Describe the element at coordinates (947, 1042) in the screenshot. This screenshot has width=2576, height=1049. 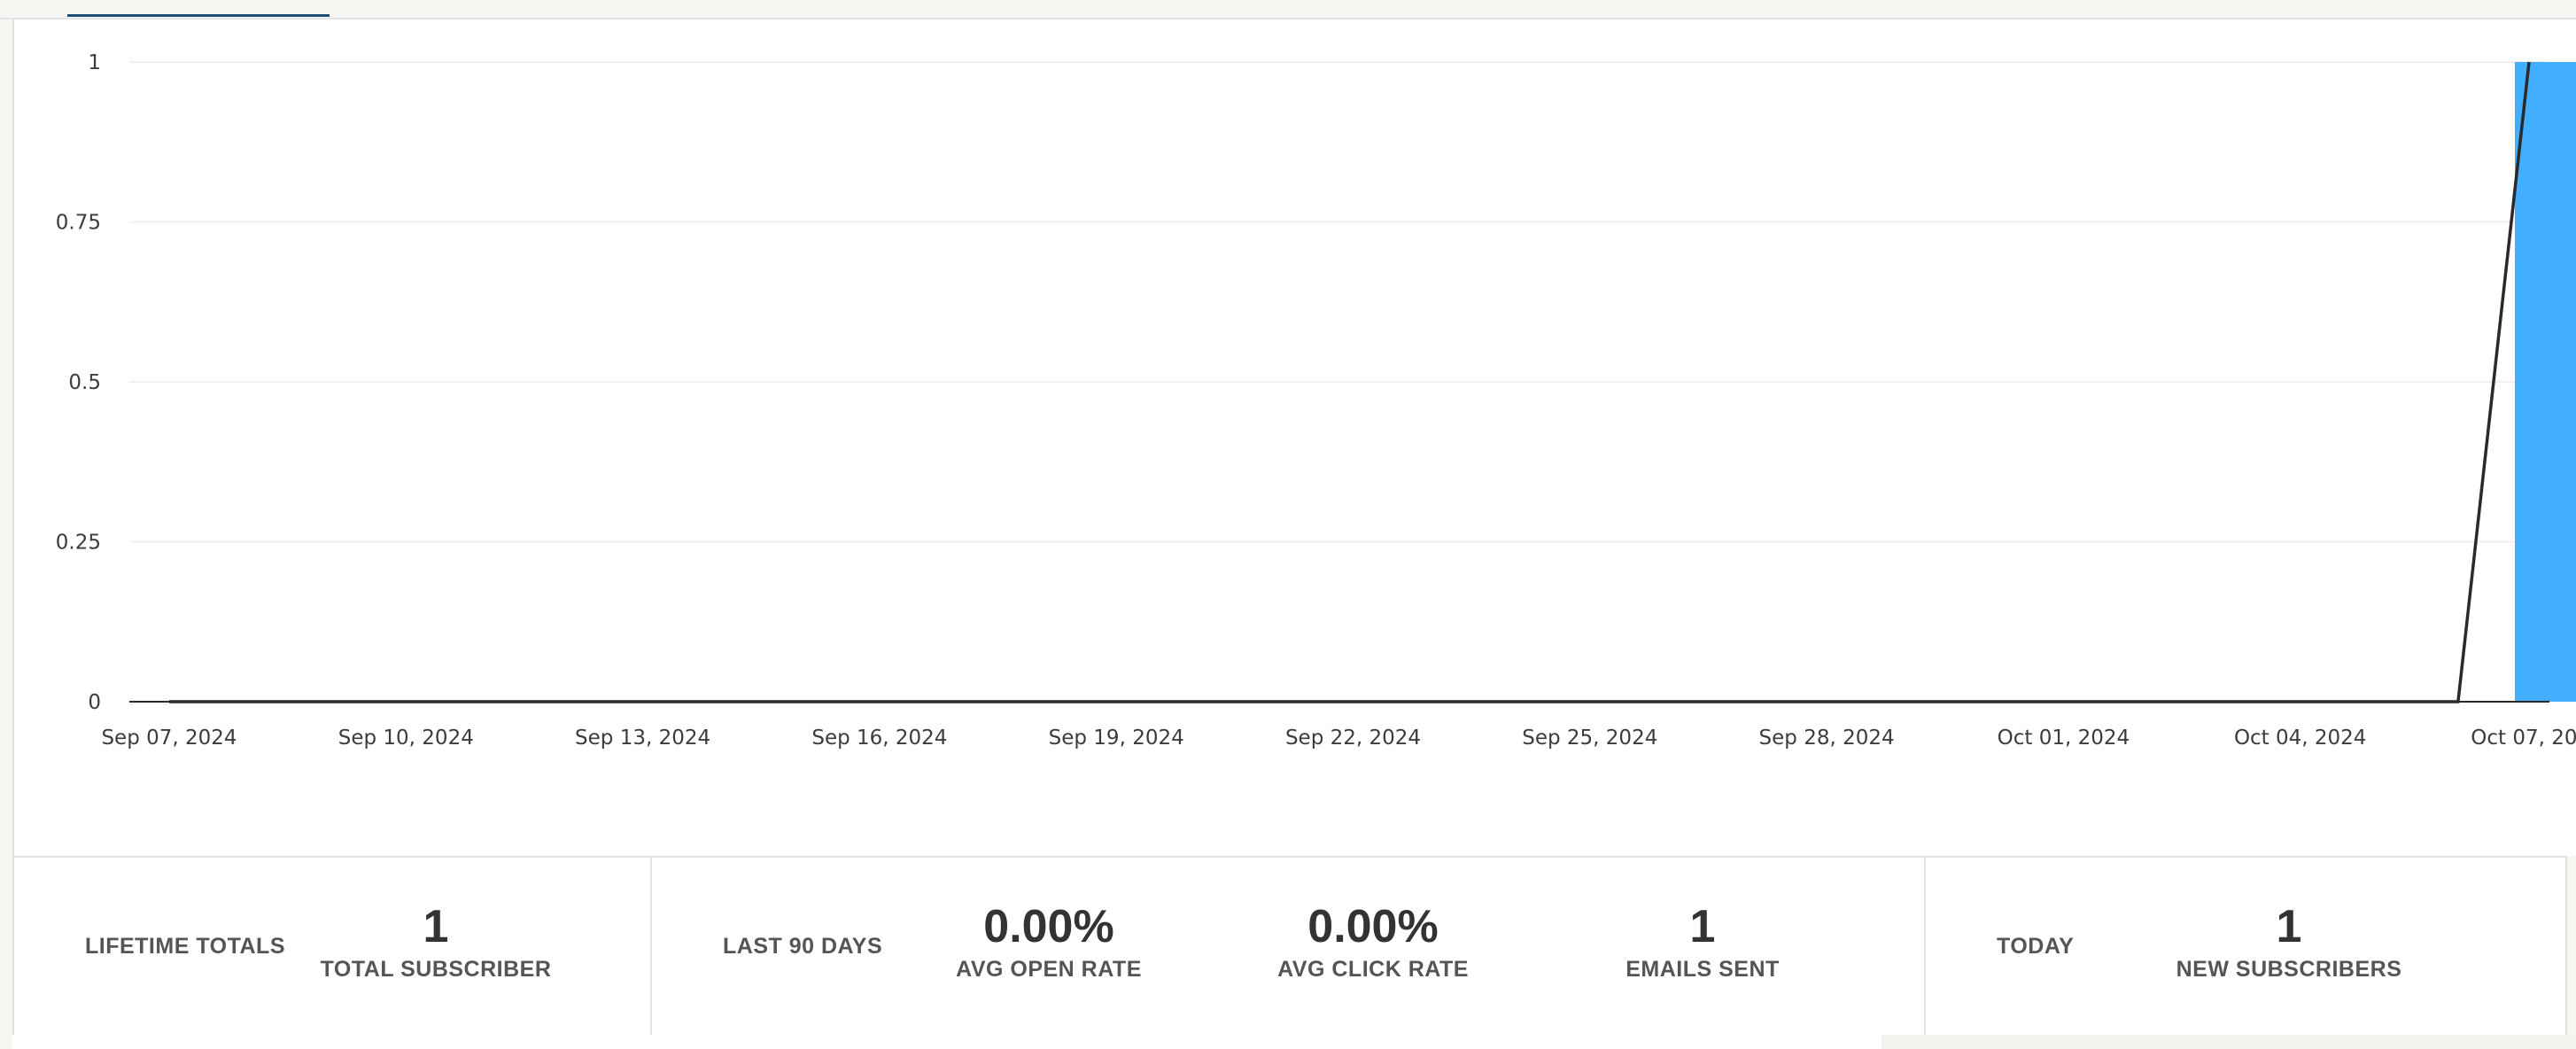
I see `content-footer-edge` at that location.